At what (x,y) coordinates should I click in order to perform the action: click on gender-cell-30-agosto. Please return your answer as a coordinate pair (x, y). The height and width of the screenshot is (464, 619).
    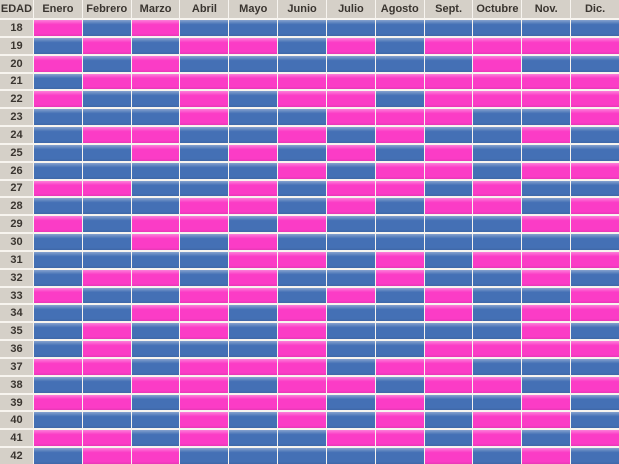
    Looking at the image, I should click on (399, 242).